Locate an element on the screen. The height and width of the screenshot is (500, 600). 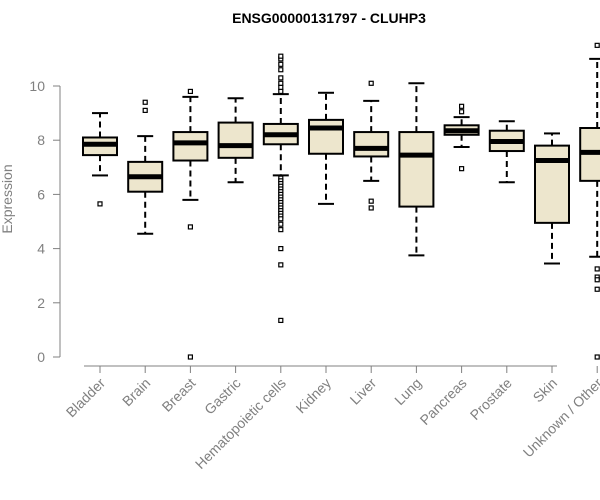
x-tick-label: Unknown / Other is located at coordinates (560, 418).